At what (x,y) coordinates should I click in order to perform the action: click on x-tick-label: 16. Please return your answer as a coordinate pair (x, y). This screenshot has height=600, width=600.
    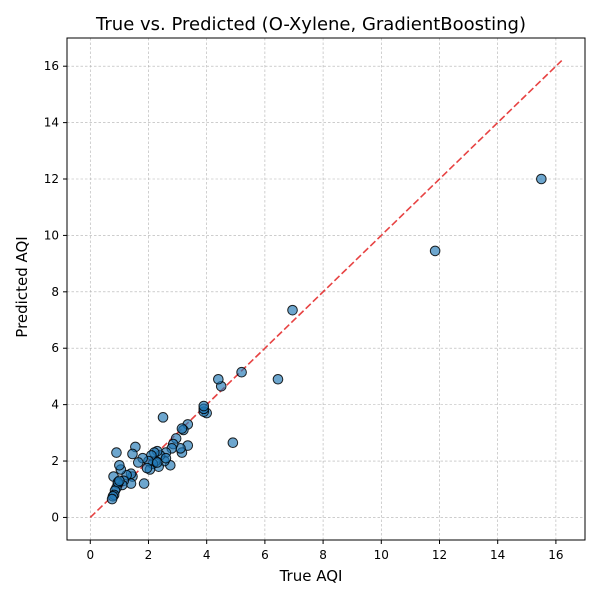
    Looking at the image, I should click on (555, 555).